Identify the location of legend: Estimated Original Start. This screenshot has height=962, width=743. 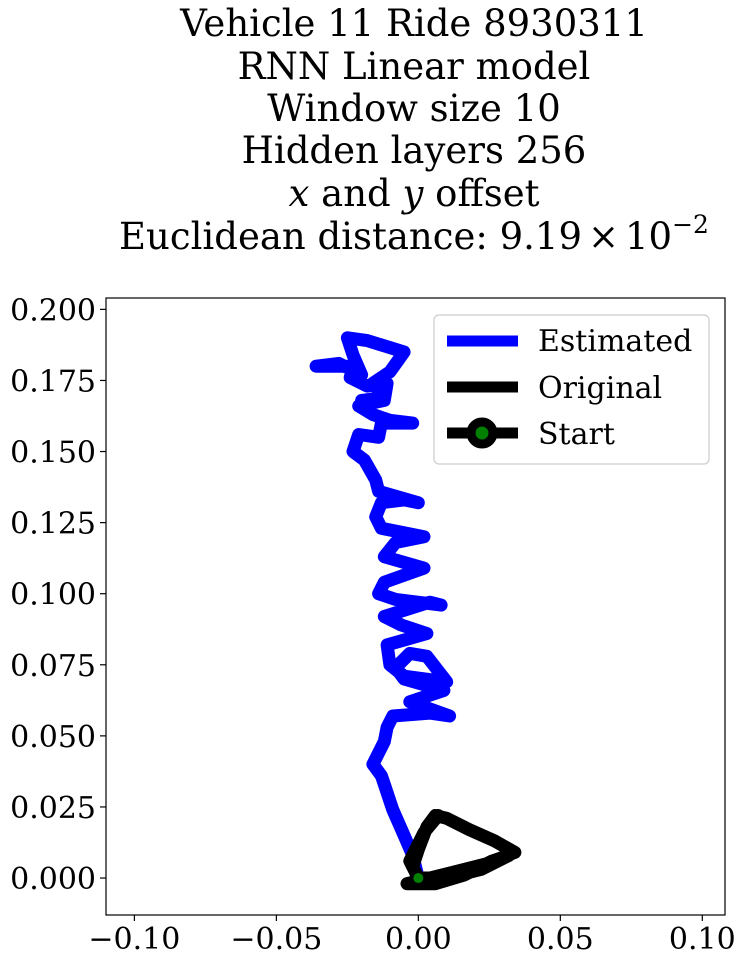
(571, 389).